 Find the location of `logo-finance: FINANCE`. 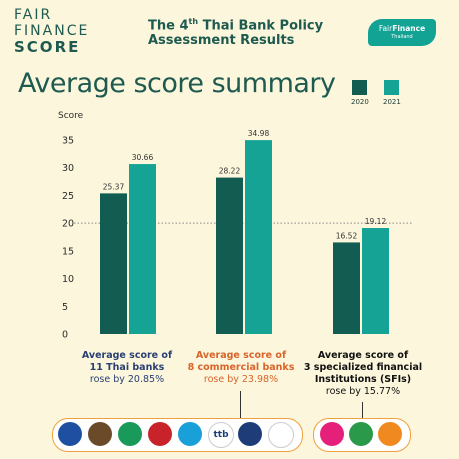

logo-finance: FINANCE is located at coordinates (52, 31).